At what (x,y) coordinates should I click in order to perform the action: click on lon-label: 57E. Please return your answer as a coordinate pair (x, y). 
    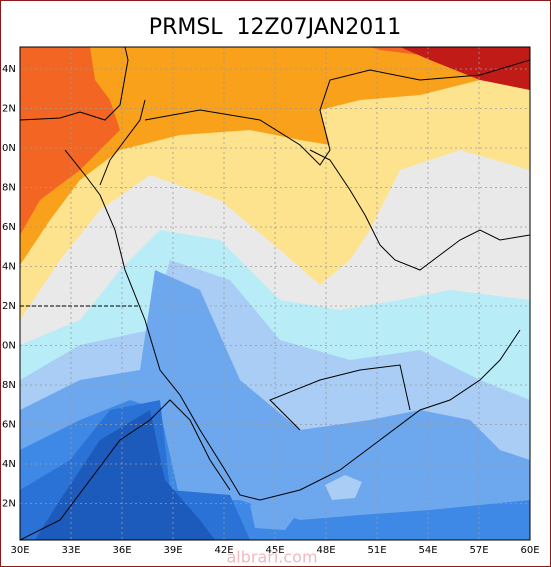
    Looking at the image, I should click on (478, 550).